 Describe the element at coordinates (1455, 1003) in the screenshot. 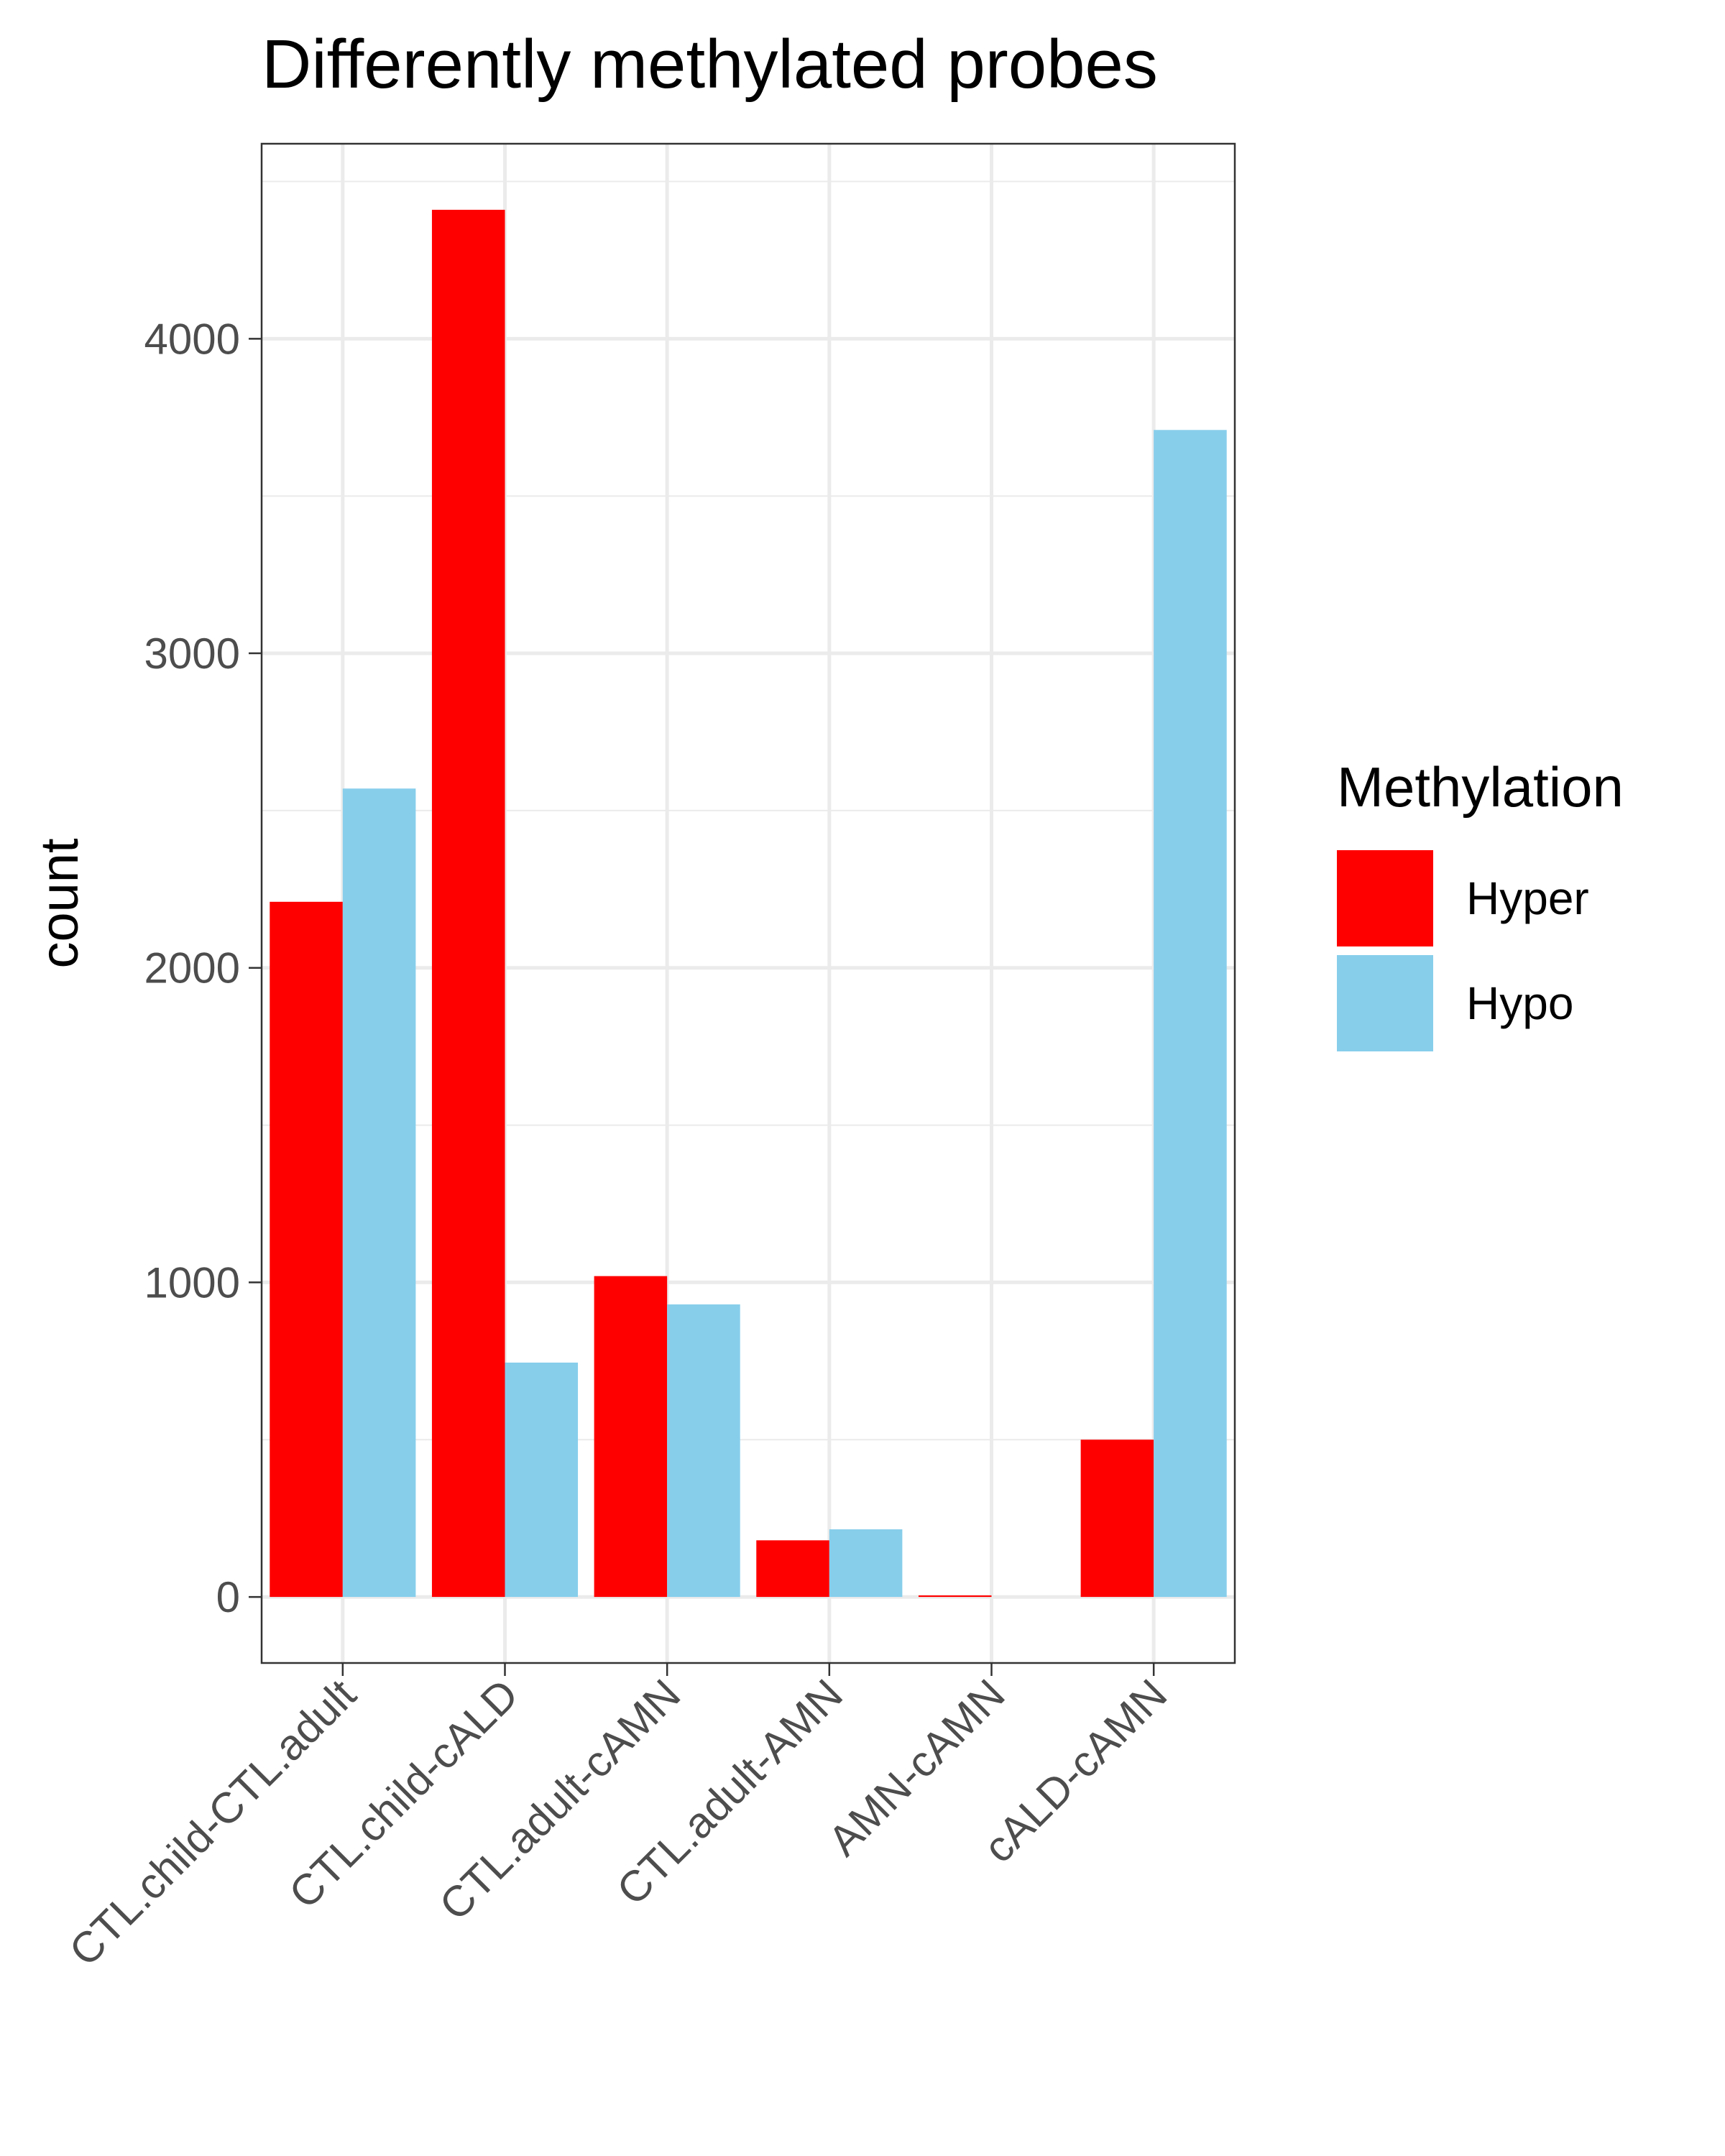

I see `legend-item-hypo: Hypo` at that location.